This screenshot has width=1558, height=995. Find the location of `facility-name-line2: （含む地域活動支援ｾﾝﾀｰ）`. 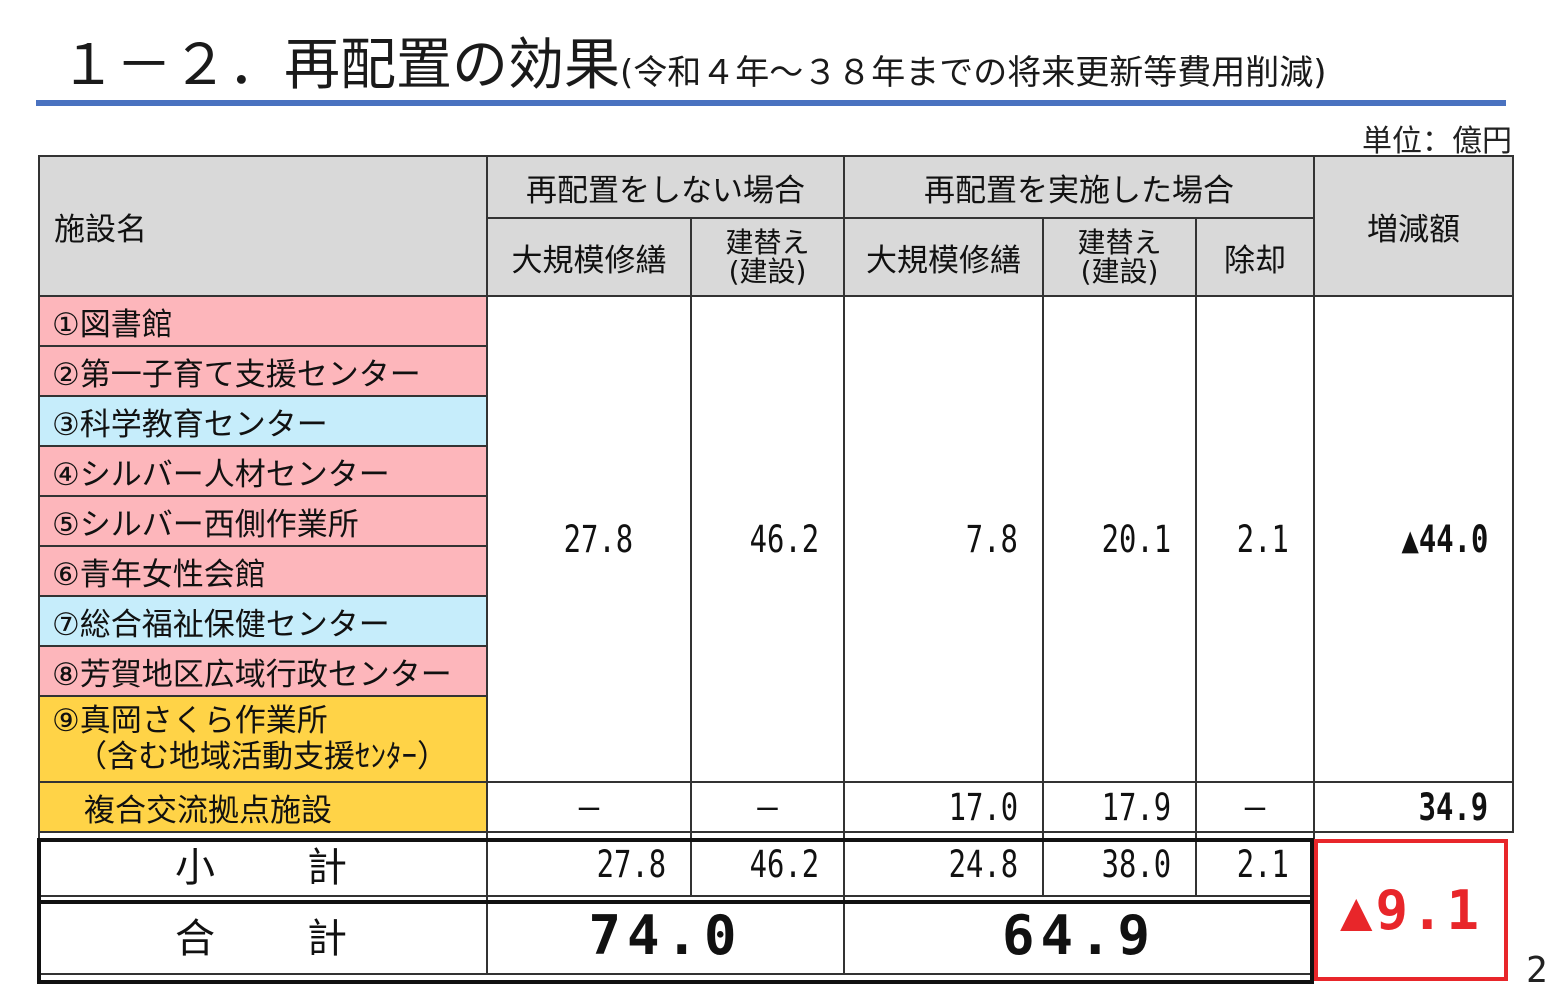

facility-name-line2: （含む地域活動支援ｾﾝﾀｰ） is located at coordinates (262, 757).